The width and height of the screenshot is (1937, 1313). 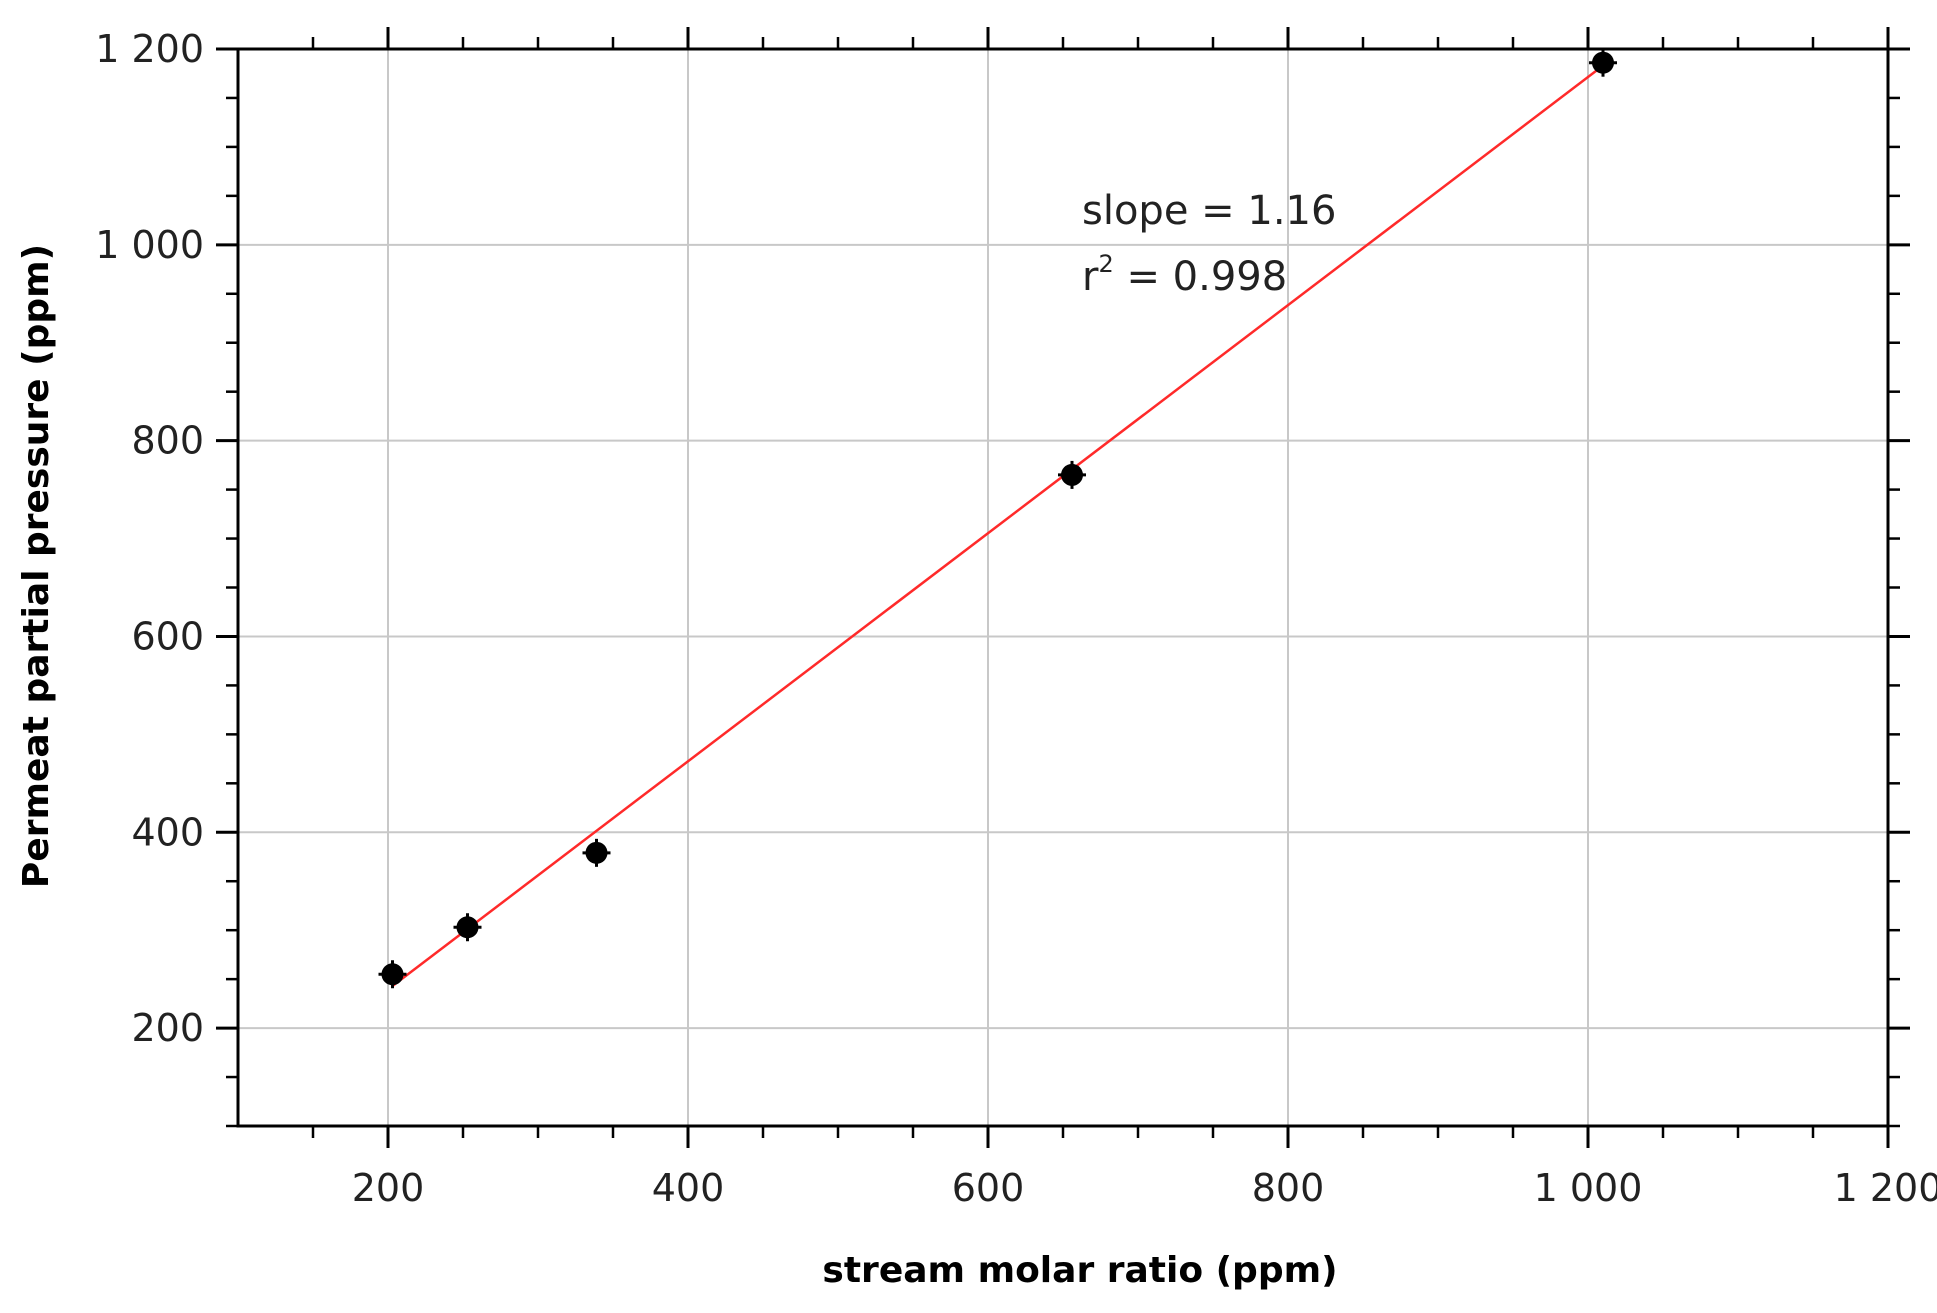 What do you see at coordinates (1885, 1188) in the screenshot?
I see `x-tick-label: 1 200` at bounding box center [1885, 1188].